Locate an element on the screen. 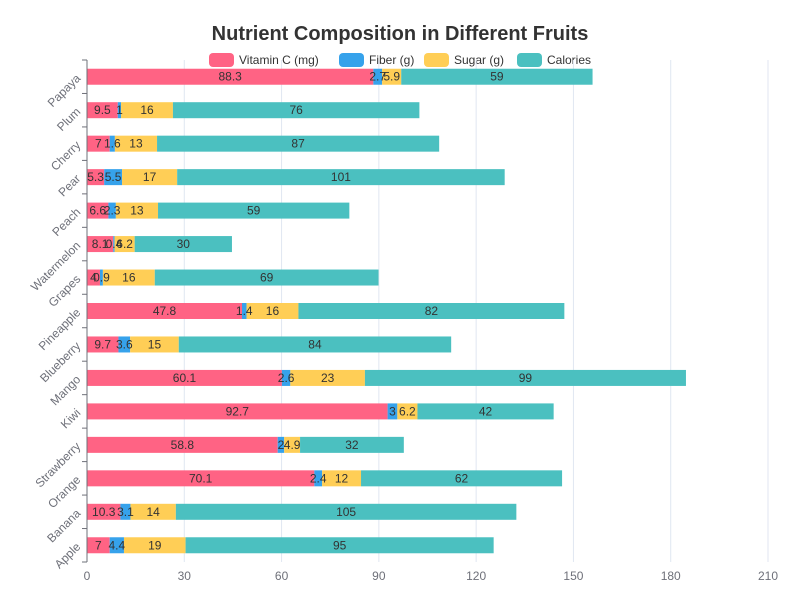  bar-orange-sugar-g is located at coordinates (342, 478).